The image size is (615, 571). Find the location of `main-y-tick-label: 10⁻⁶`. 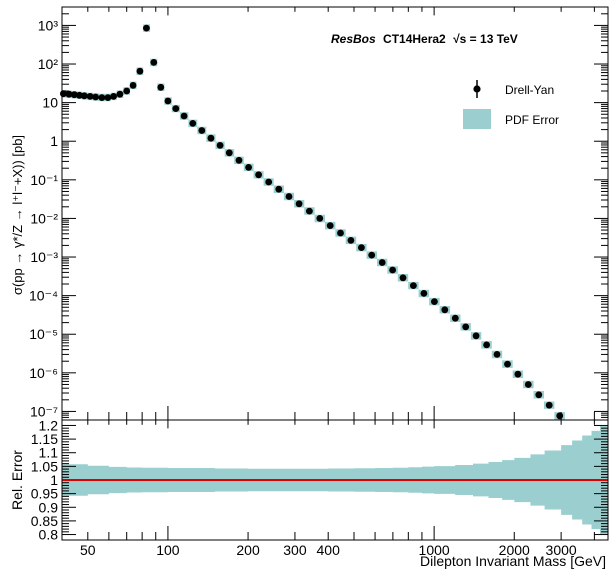

main-y-tick-label: 10⁻⁶ is located at coordinates (43, 373).